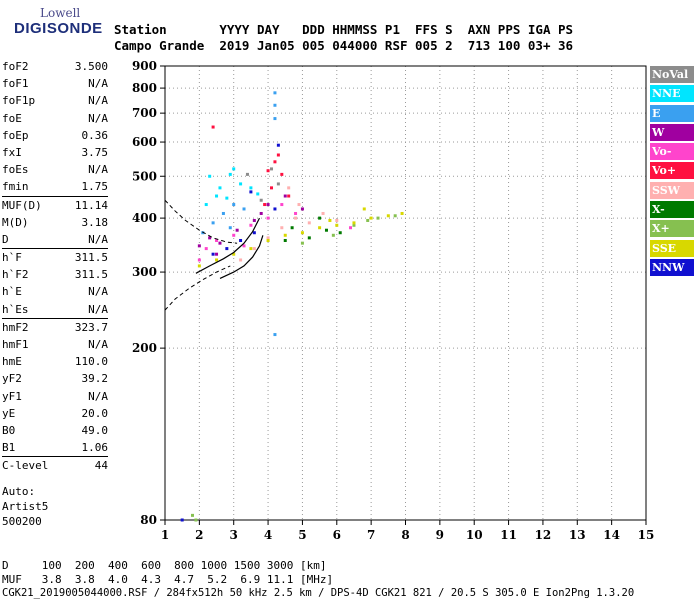  What do you see at coordinates (15, 187) in the screenshot?
I see `param-name: fmin` at bounding box center [15, 187].